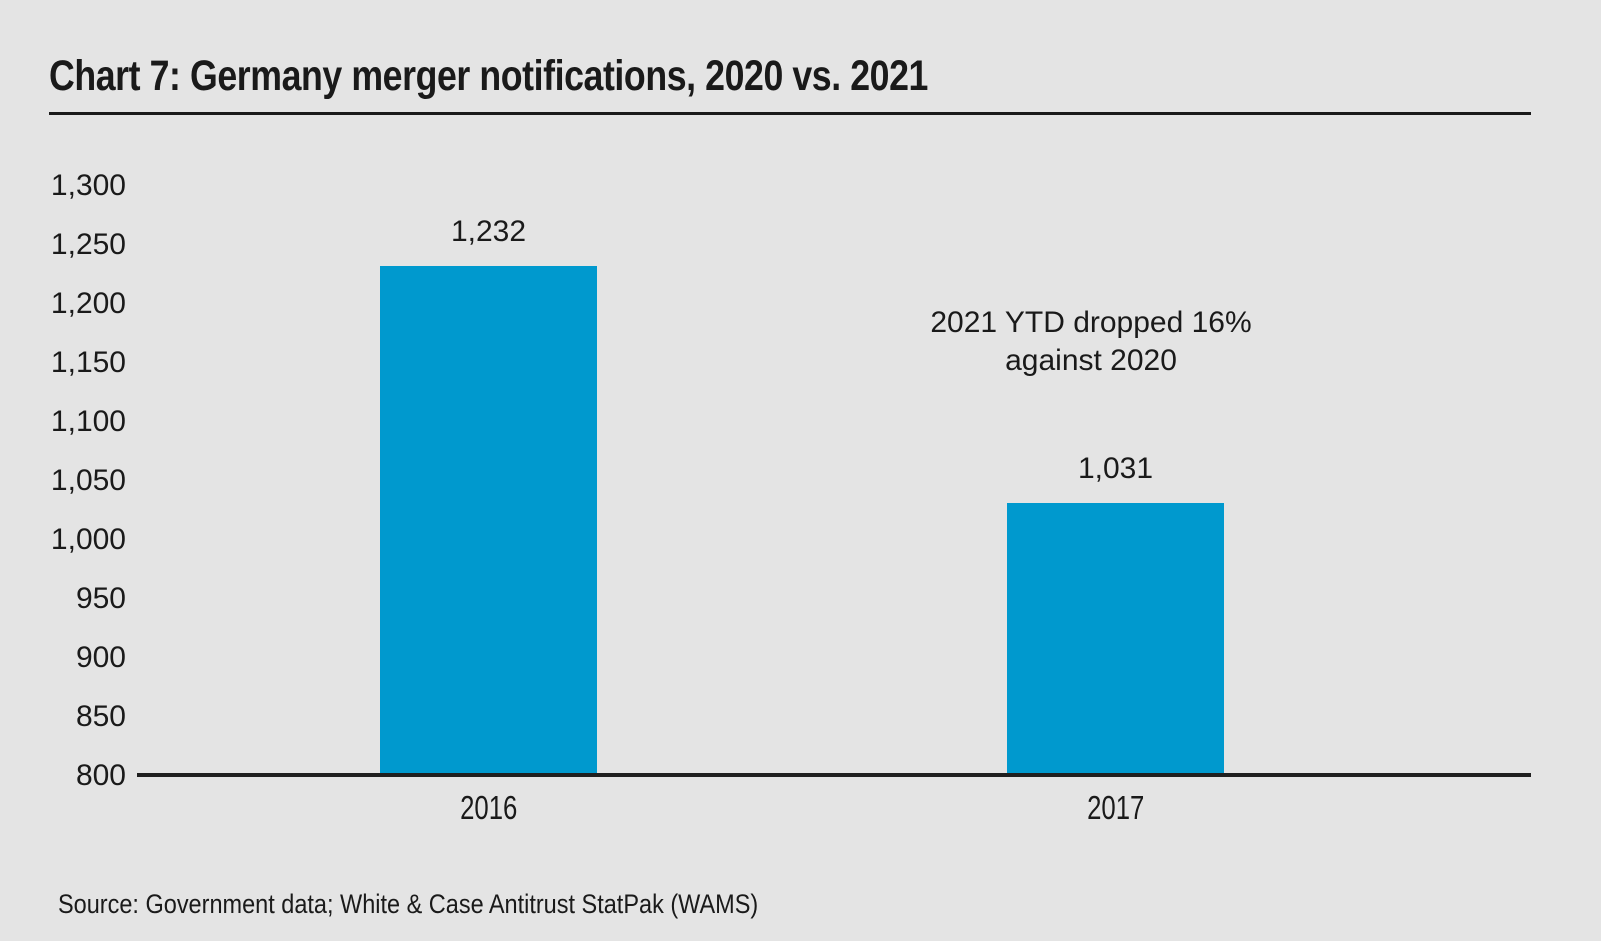  Describe the element at coordinates (834, 775) in the screenshot. I see `x-axis-line` at that location.